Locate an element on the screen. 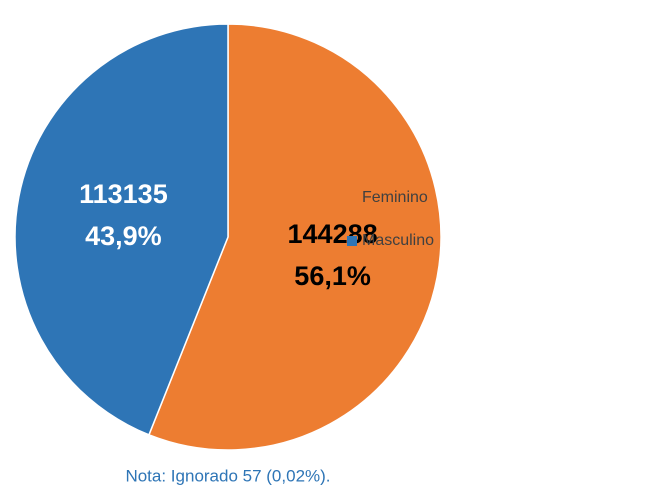  percentage-label: 56,1% is located at coordinates (332, 276).